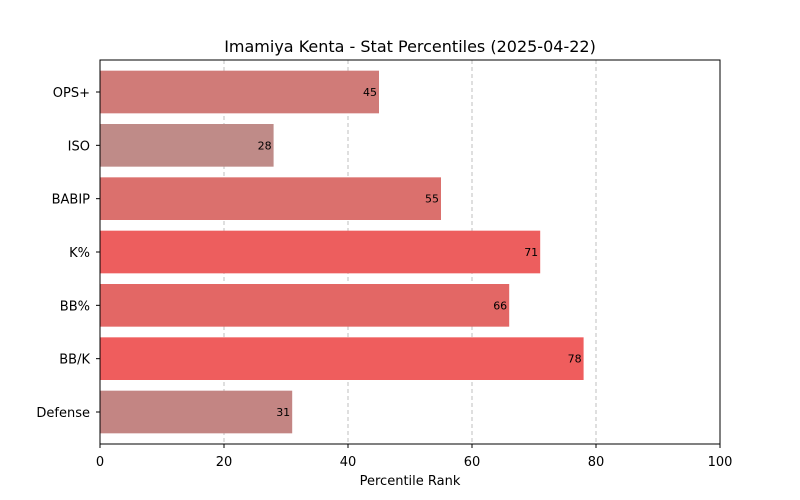 The height and width of the screenshot is (500, 800). Describe the element at coordinates (187, 145) in the screenshot. I see `bar-iso` at that location.